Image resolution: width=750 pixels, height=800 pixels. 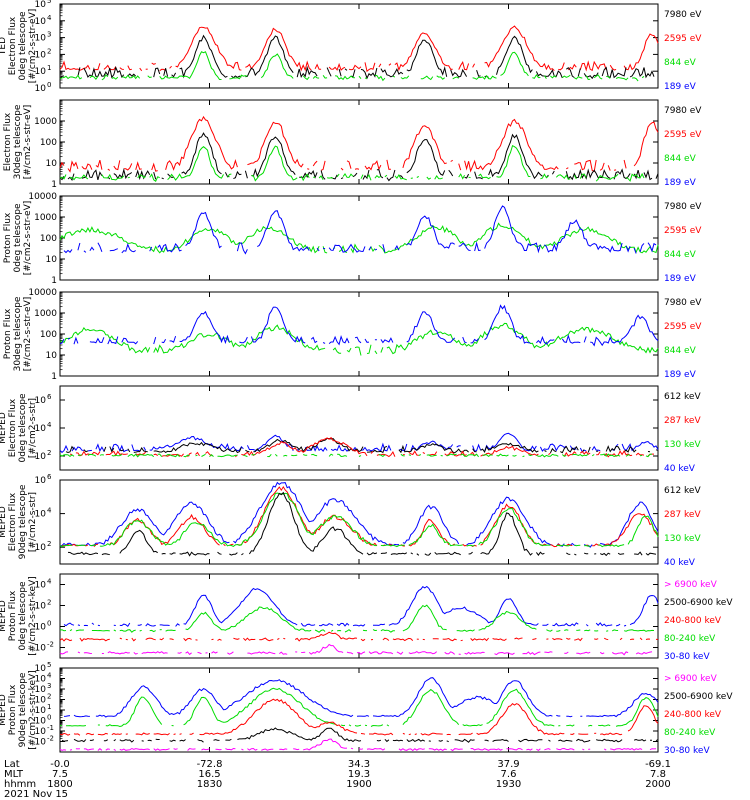 What do you see at coordinates (680, 183) in the screenshot?
I see `legend-entry: 189 eV` at bounding box center [680, 183].